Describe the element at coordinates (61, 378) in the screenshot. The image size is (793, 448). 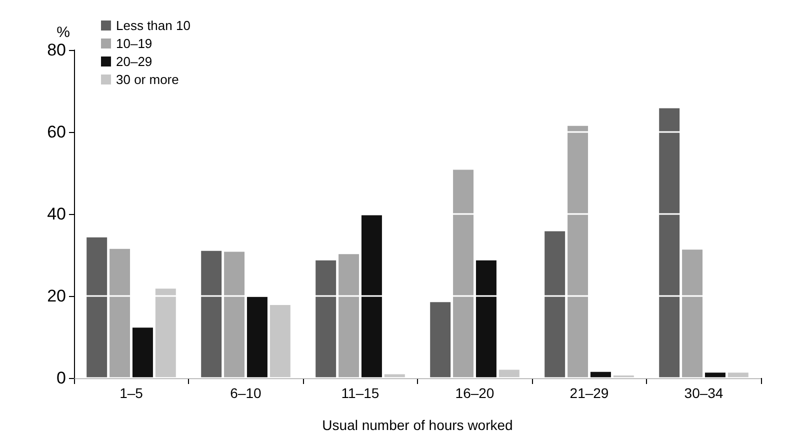
I see `y-tick-label: 0` at that location.